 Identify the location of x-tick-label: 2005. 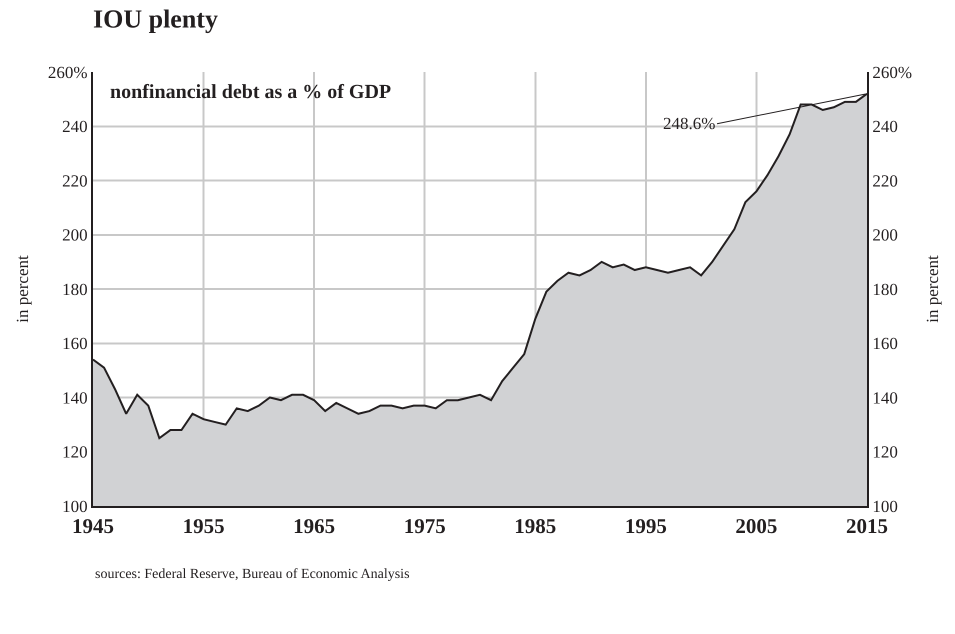
(756, 526).